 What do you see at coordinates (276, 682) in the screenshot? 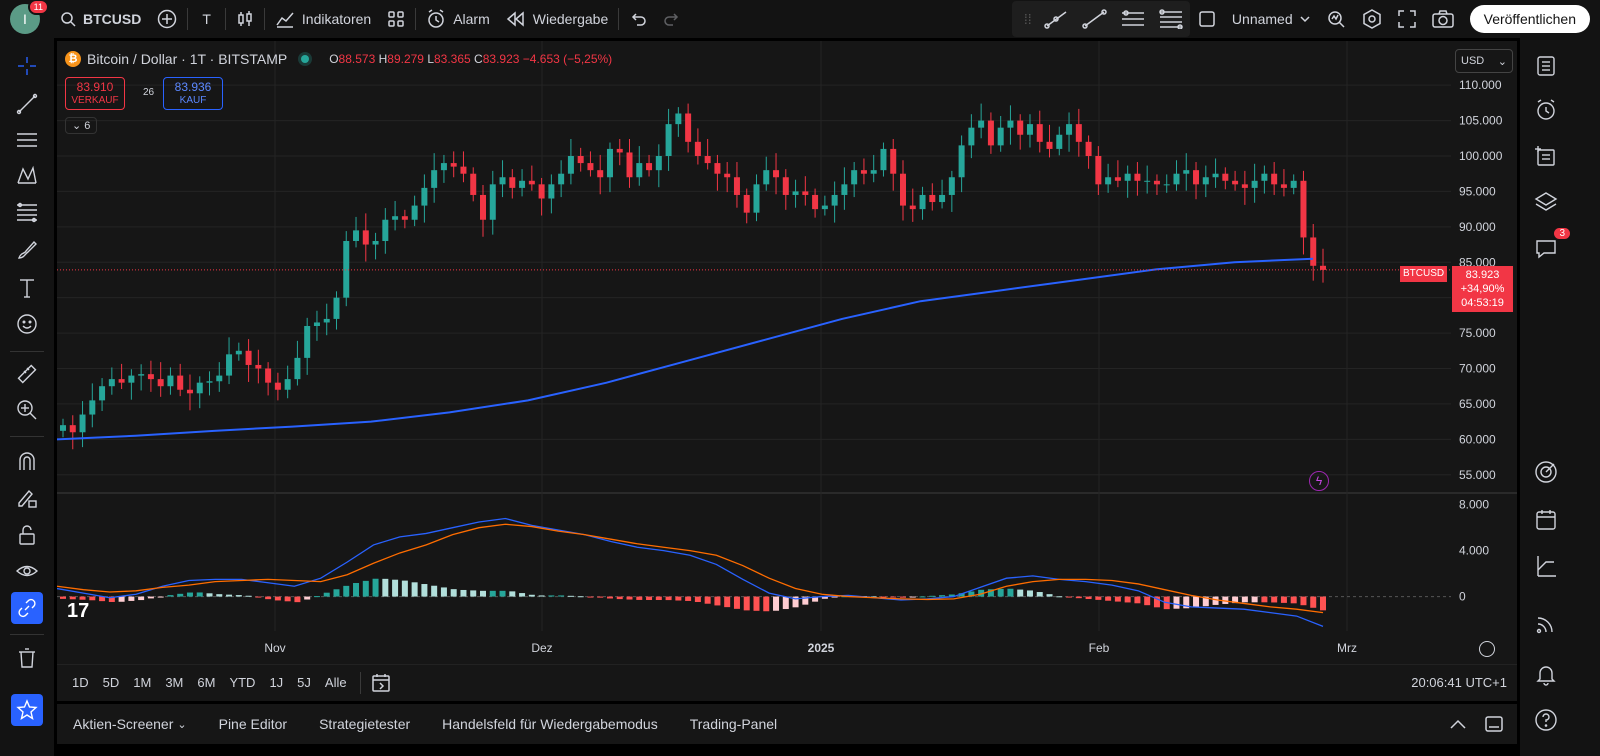
I see `range-1y: 1J` at bounding box center [276, 682].